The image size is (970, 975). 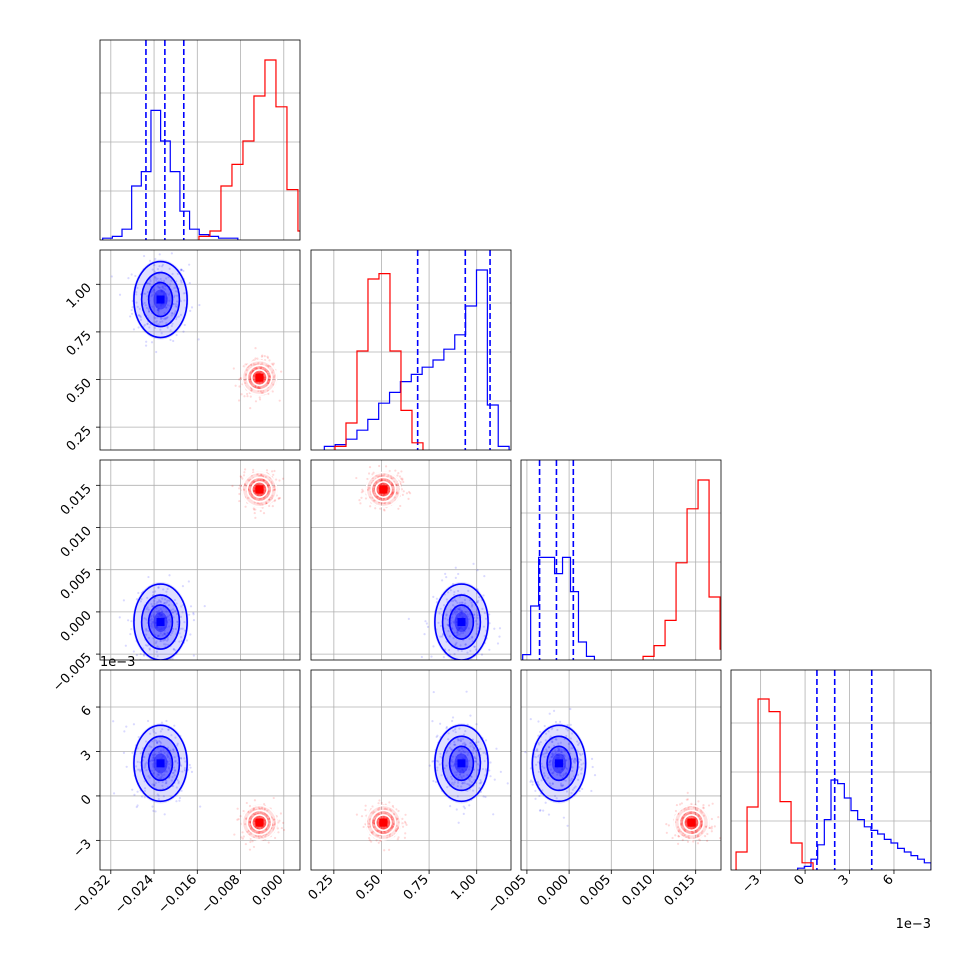 I want to click on contour-line, so click(x=461, y=763).